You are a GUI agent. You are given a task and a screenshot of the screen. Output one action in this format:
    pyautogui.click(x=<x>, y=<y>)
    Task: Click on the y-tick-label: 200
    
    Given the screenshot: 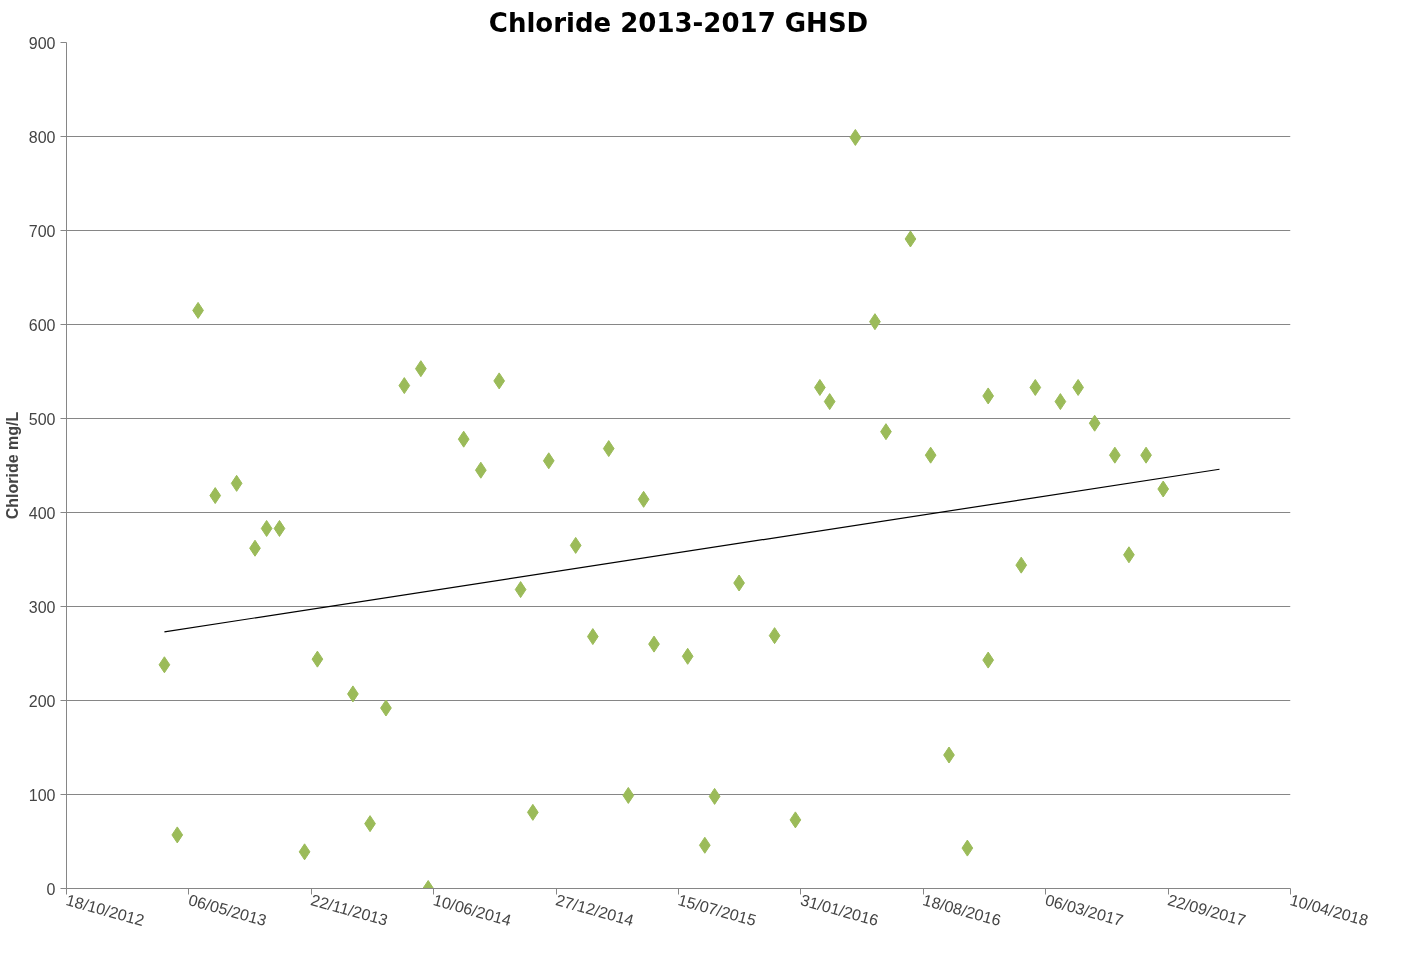 What is the action you would take?
    pyautogui.click(x=42, y=701)
    